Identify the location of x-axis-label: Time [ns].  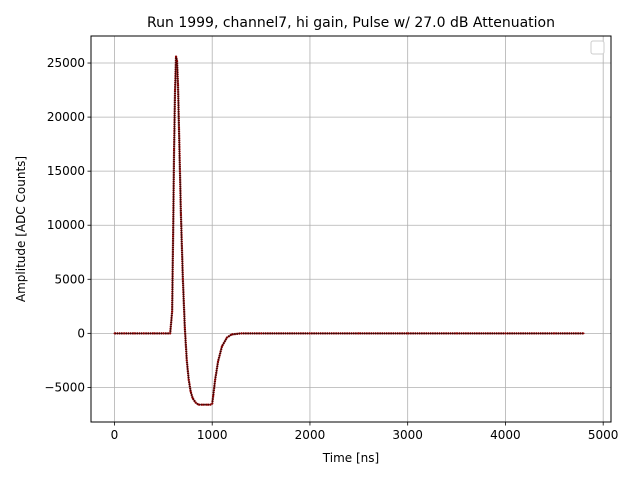
(350, 458).